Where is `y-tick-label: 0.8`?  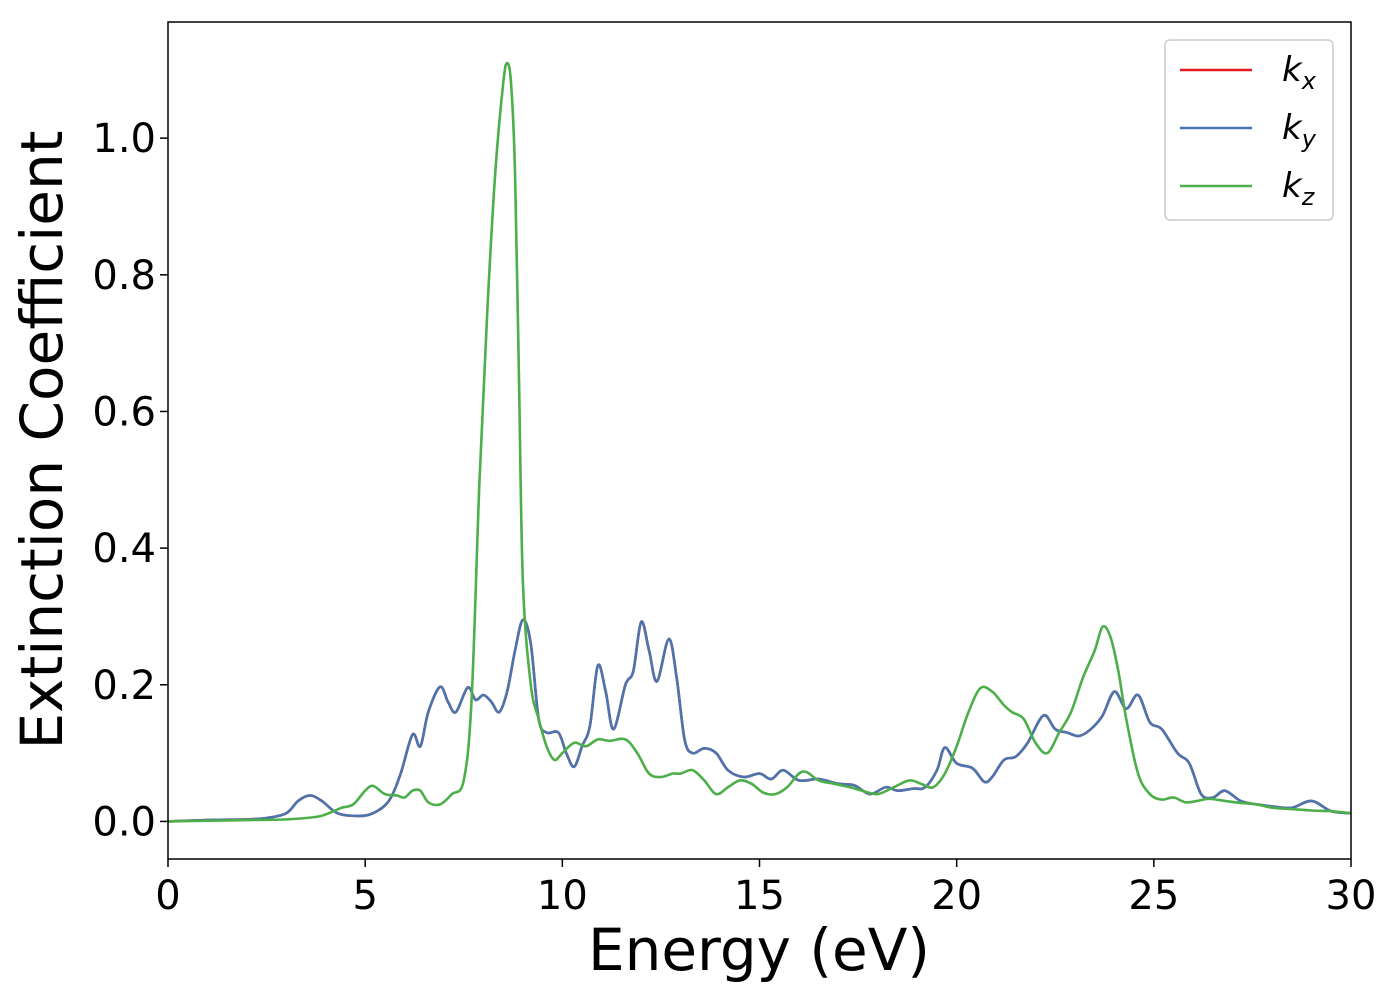
y-tick-label: 0.8 is located at coordinates (124, 276).